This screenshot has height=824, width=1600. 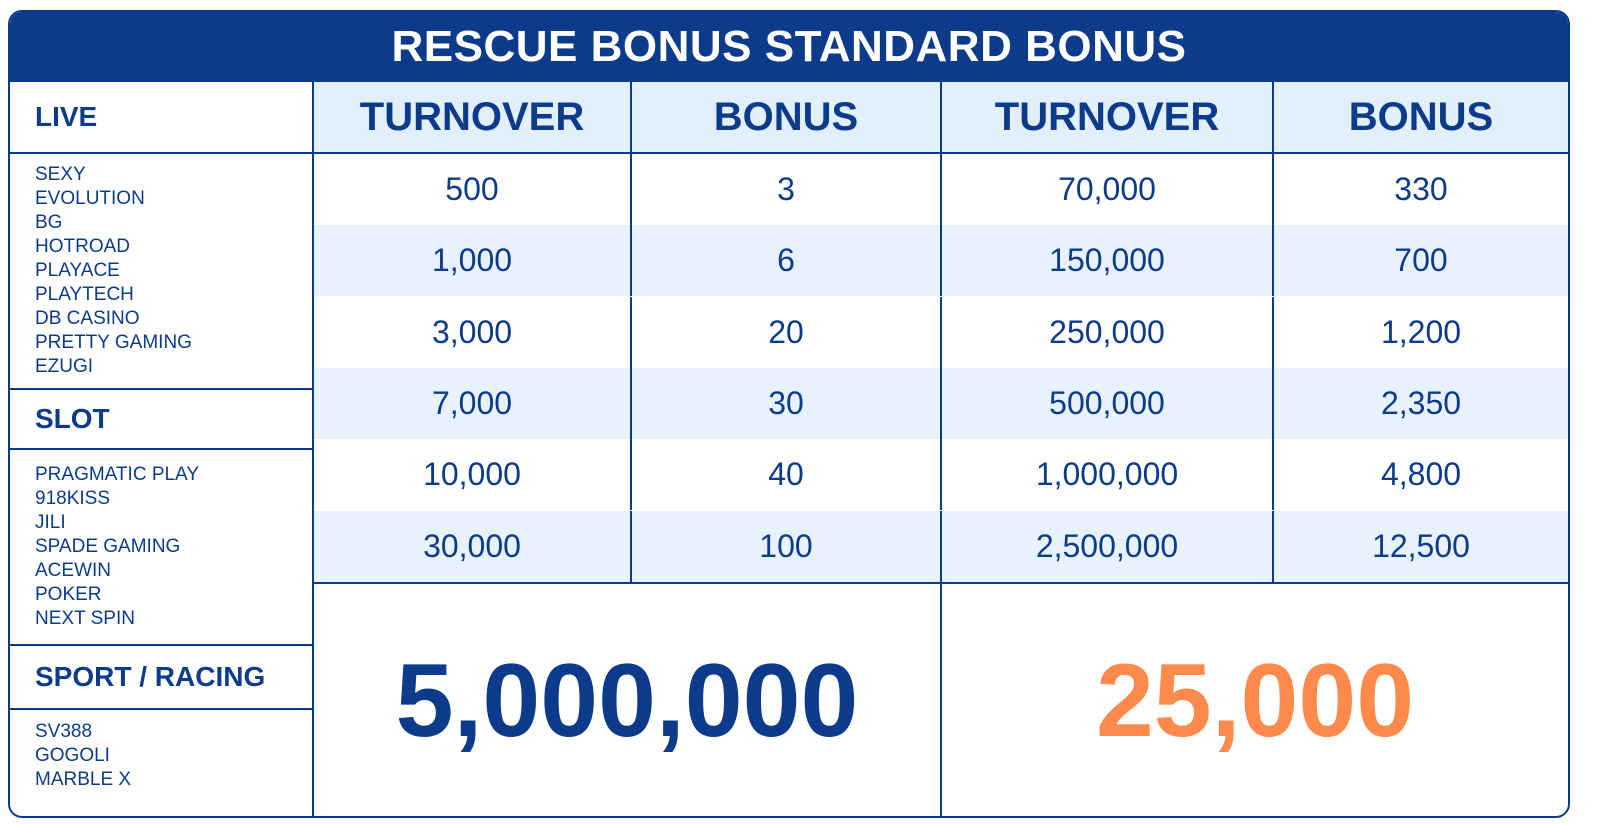 I want to click on bonus-cell: 30, so click(x=787, y=403).